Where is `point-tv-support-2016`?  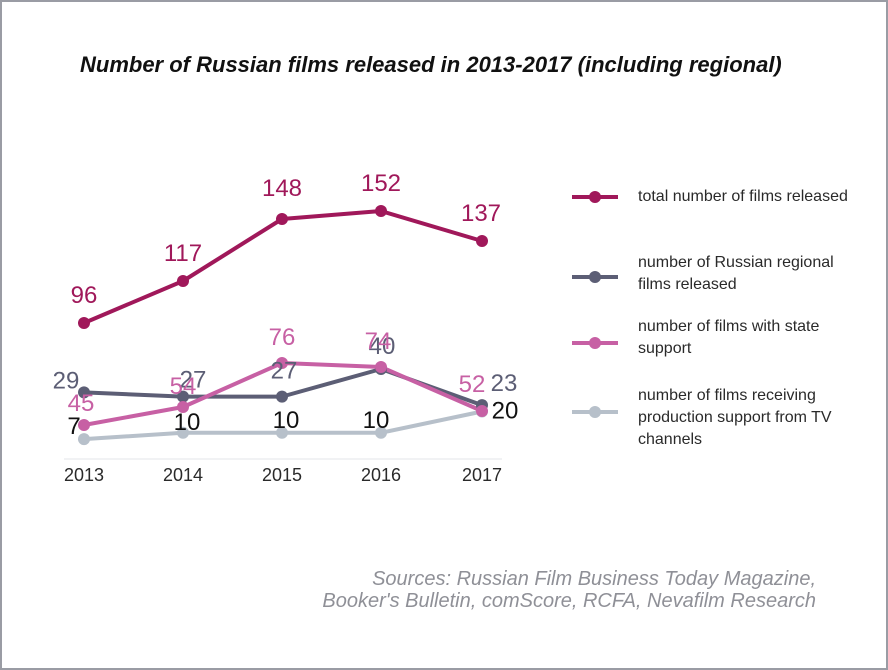
point-tv-support-2016 is located at coordinates (381, 432).